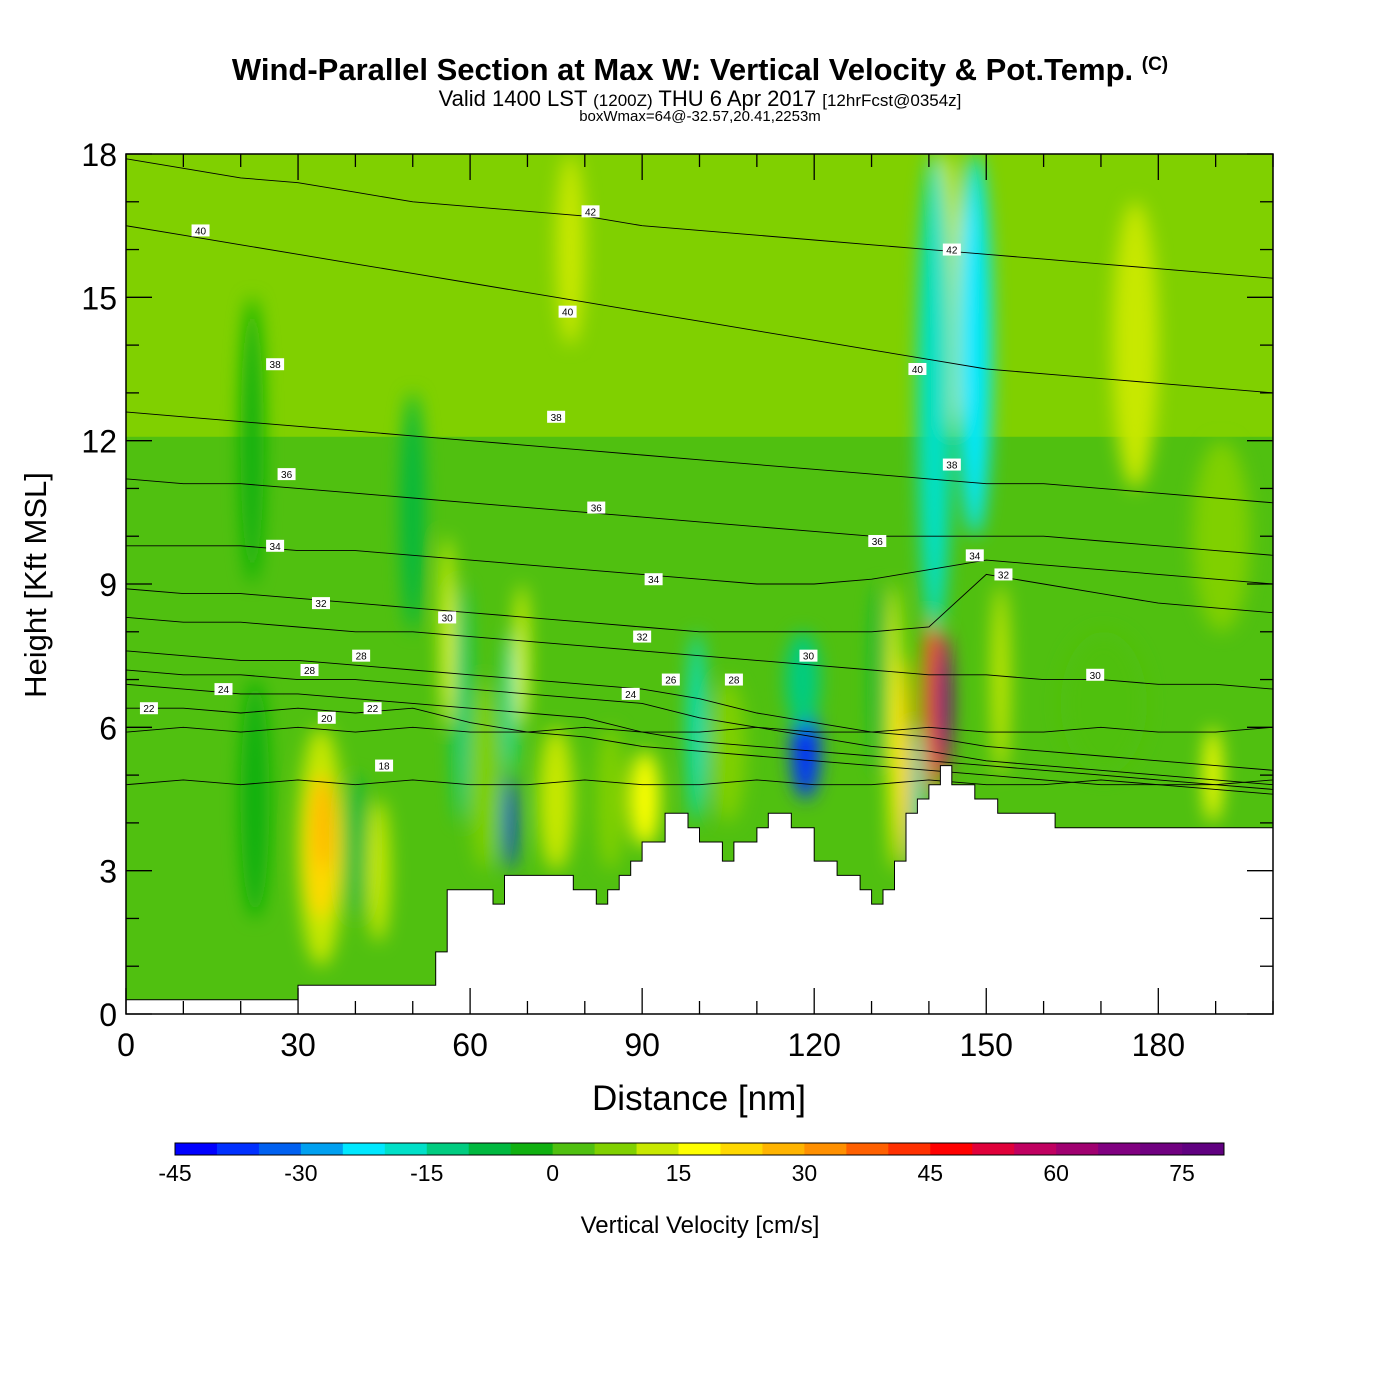  What do you see at coordinates (99, 298) in the screenshot?
I see `y-tick-label: 15` at bounding box center [99, 298].